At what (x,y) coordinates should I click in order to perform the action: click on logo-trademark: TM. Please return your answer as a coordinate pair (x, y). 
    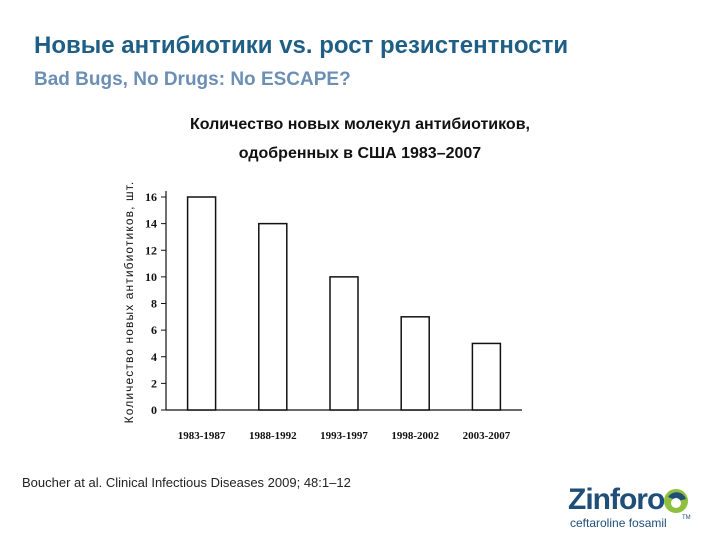
    Looking at the image, I should click on (686, 518).